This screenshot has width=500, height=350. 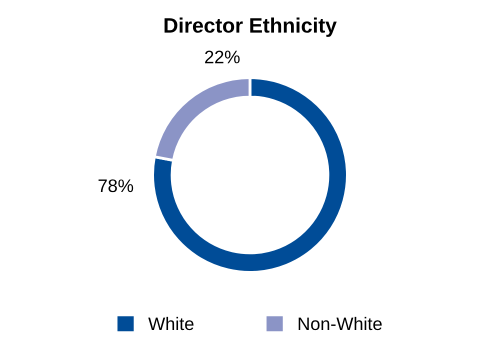 I want to click on data-label: 78%, so click(x=116, y=185).